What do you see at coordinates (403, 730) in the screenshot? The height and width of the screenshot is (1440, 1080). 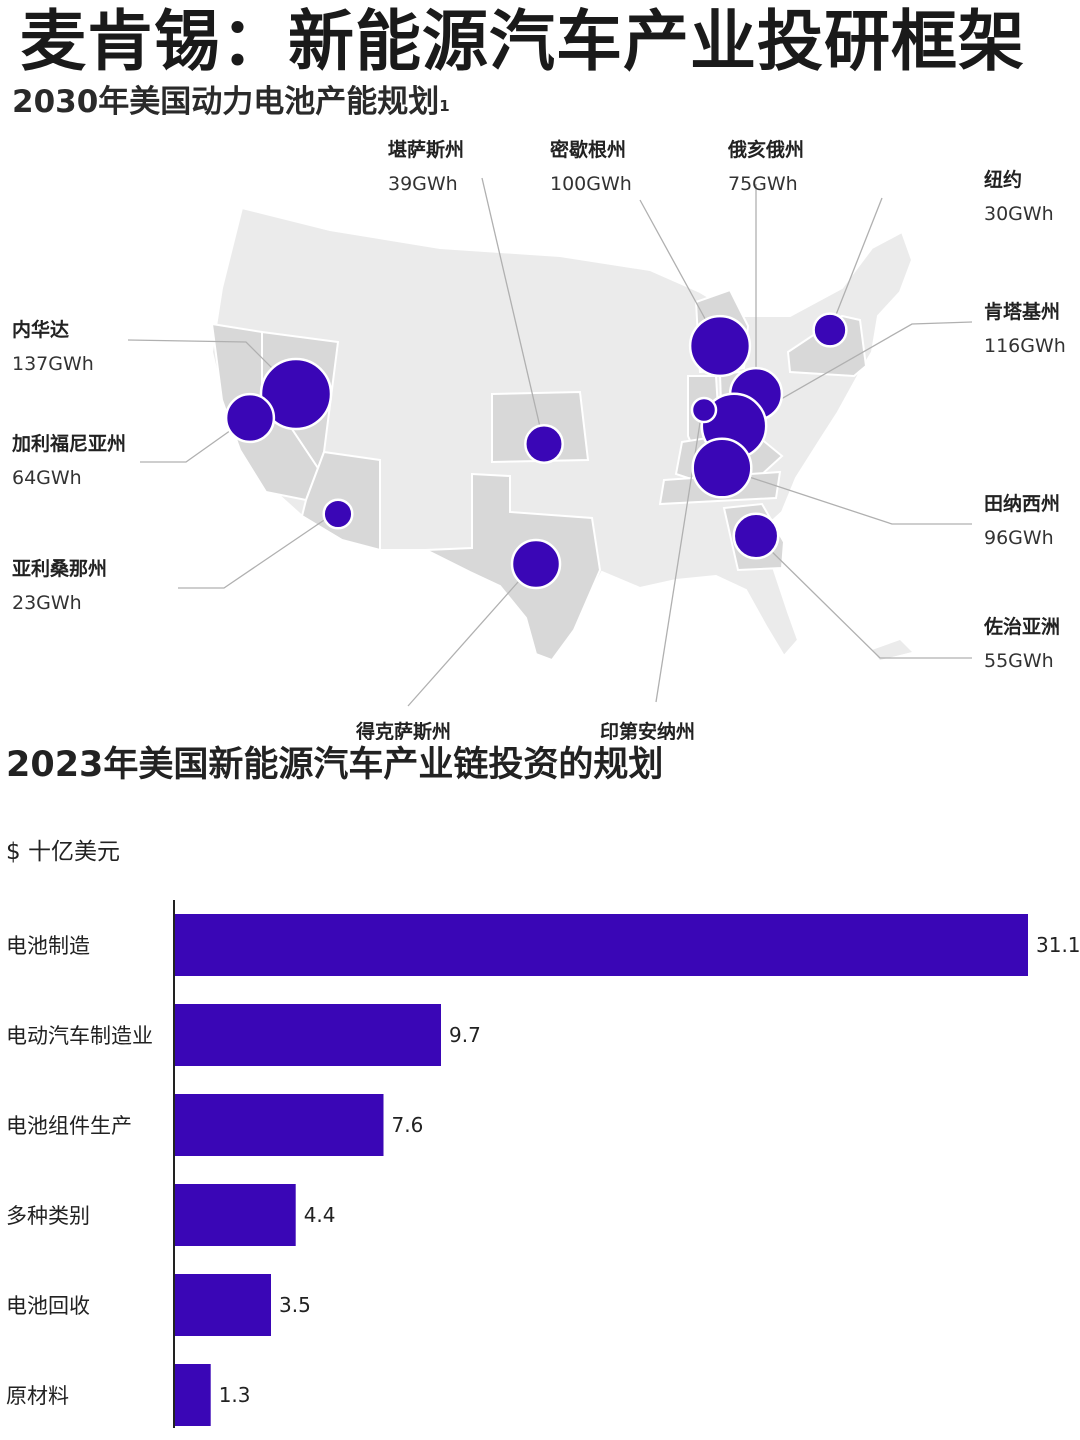 I see `label-texas-name: 得克萨斯州` at bounding box center [403, 730].